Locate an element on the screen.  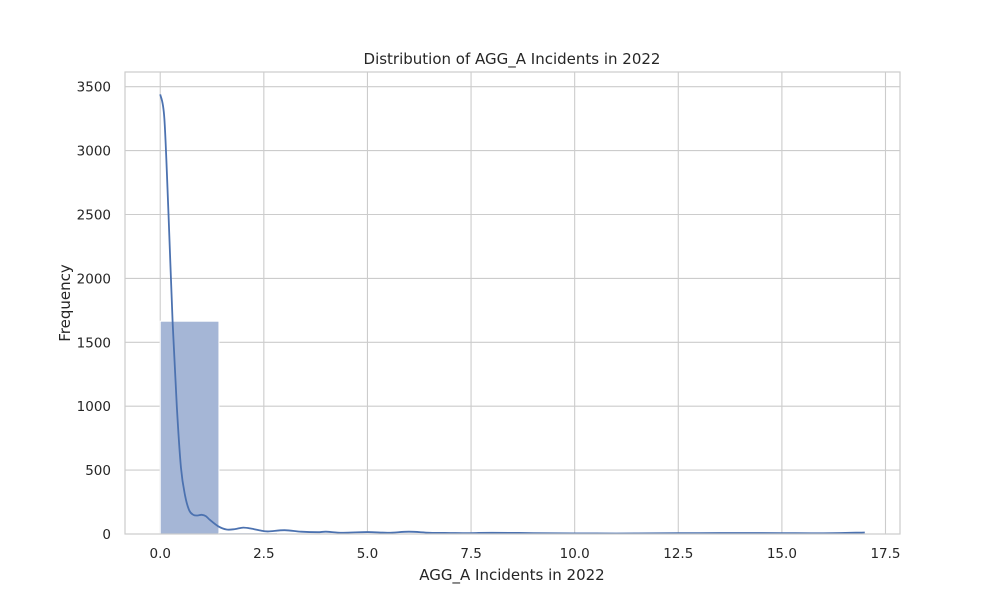
x-tick-label: 5.0 is located at coordinates (367, 554).